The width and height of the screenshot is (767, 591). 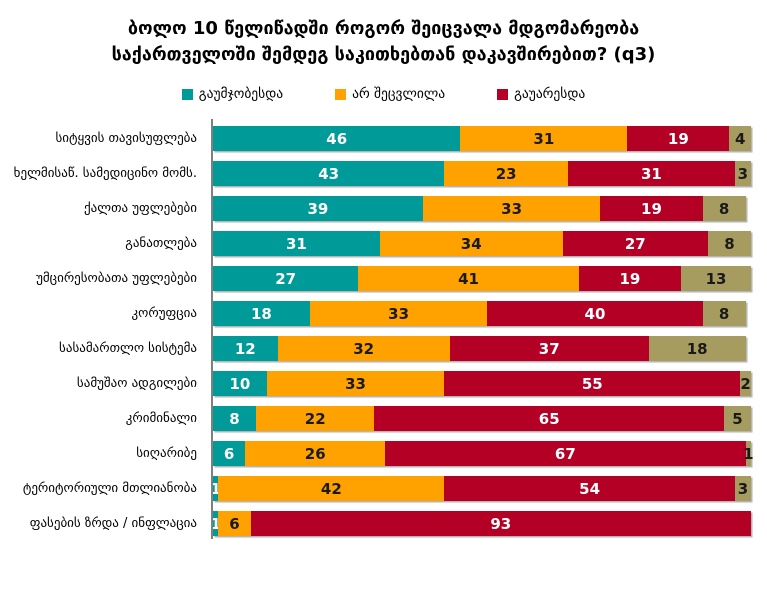 I want to click on y-axis-line, so click(x=212, y=329).